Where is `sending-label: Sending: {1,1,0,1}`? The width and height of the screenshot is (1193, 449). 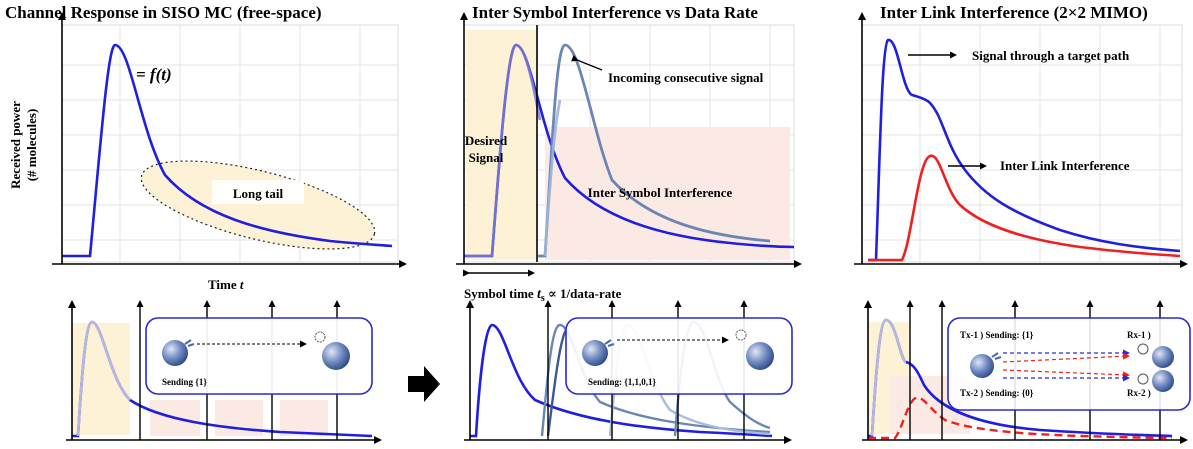
sending-label: Sending: {1,1,0,1} is located at coordinates (622, 382).